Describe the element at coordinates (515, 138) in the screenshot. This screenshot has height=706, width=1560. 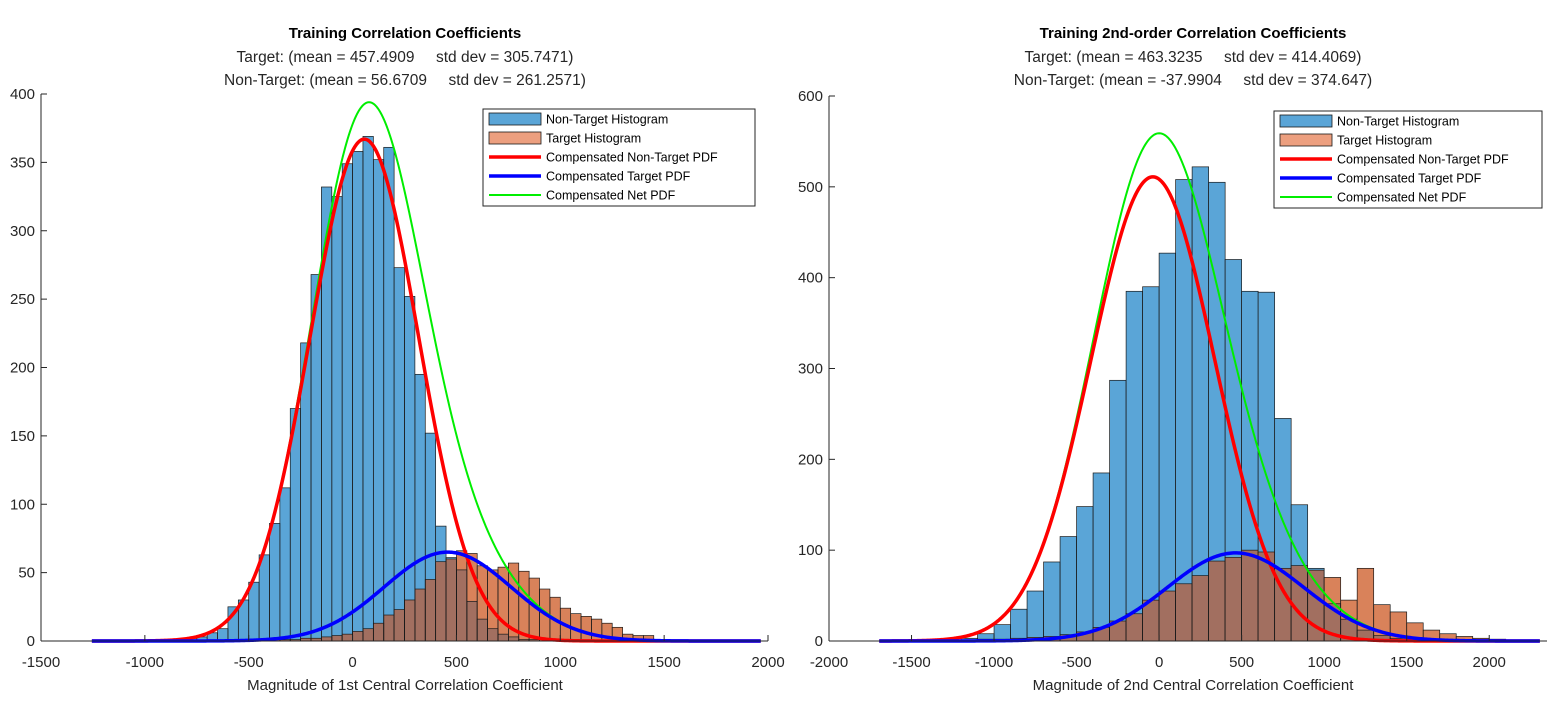
I see `legend-swatch` at that location.